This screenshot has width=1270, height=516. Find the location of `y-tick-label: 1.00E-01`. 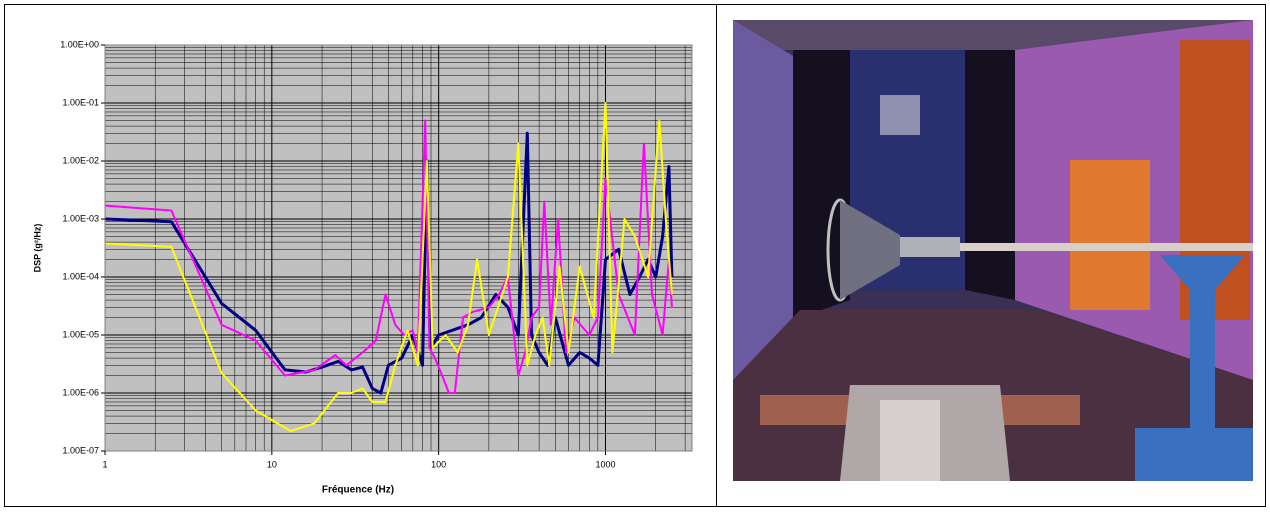

y-tick-label: 1.00E-01 is located at coordinates (80, 102).